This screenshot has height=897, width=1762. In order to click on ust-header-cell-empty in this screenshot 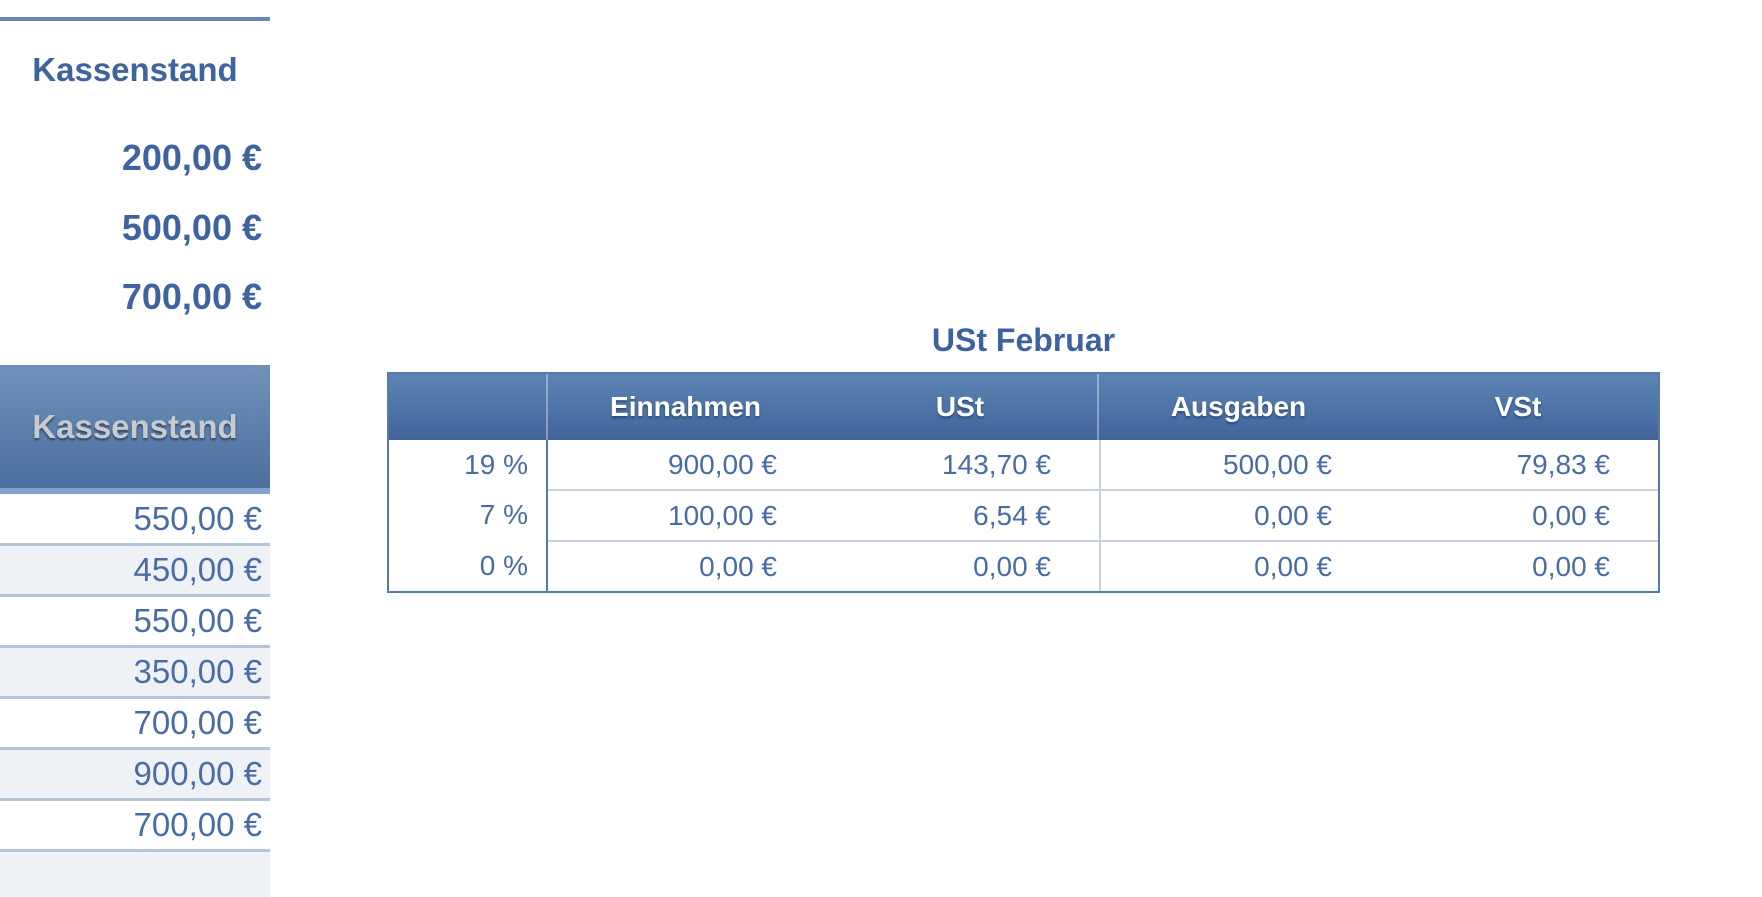, I will do `click(467, 407)`.